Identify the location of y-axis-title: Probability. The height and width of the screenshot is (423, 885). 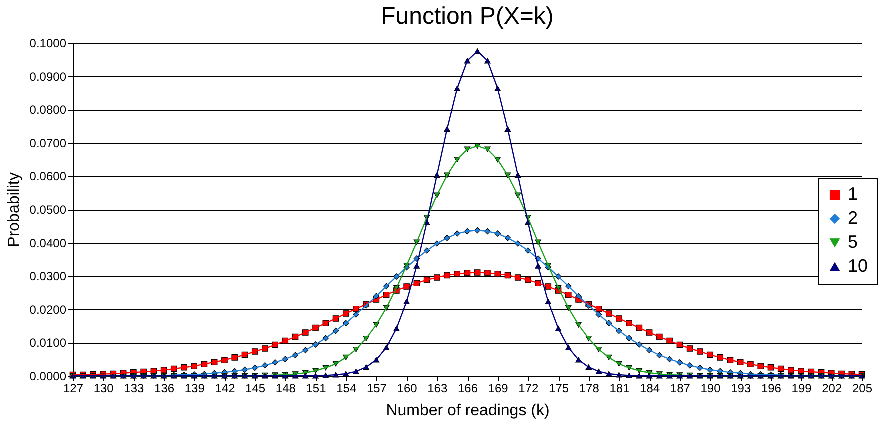
(14, 210).